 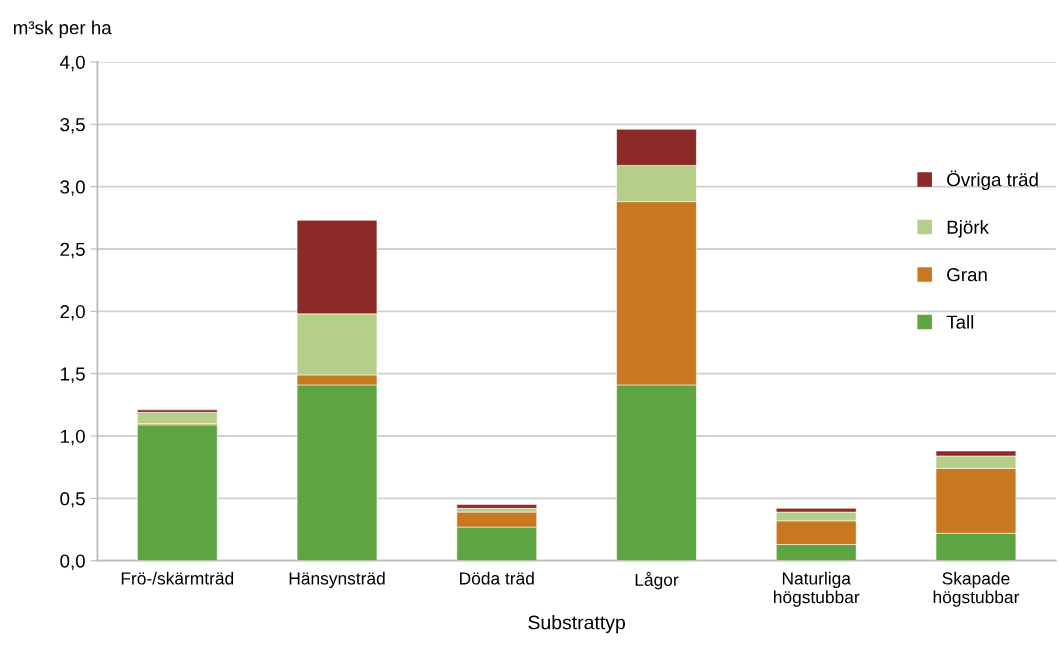 I want to click on x-tick-label: Lågor, so click(x=657, y=580).